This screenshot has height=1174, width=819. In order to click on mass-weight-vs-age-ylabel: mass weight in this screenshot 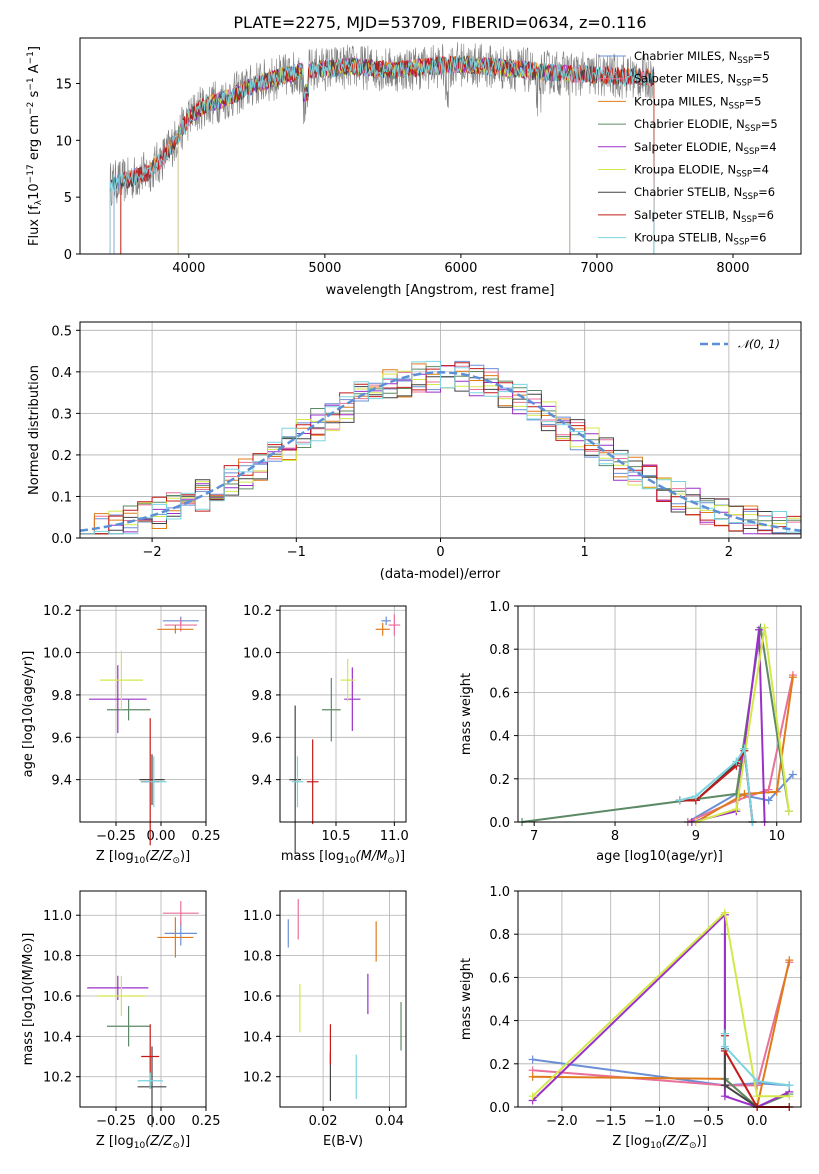, I will do `click(466, 714)`.